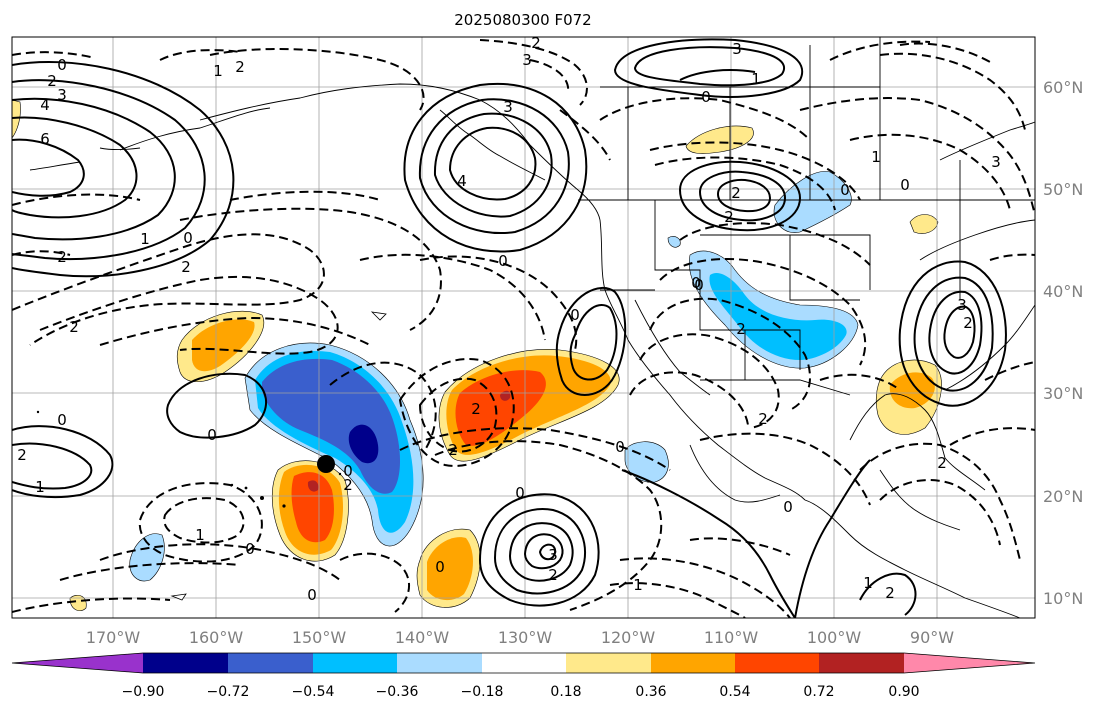 Image resolution: width=1105 pixels, height=712 pixels. Describe the element at coordinates (313, 692) in the screenshot. I see `colorbar-tick-label: −0.54` at that location.